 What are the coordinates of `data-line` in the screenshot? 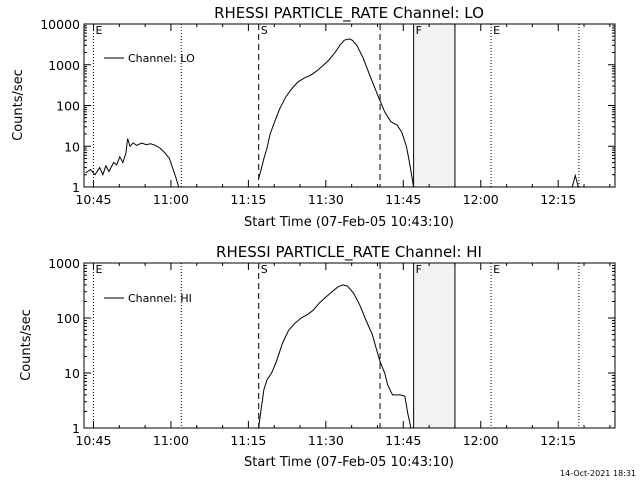 It's located at (335, 356).